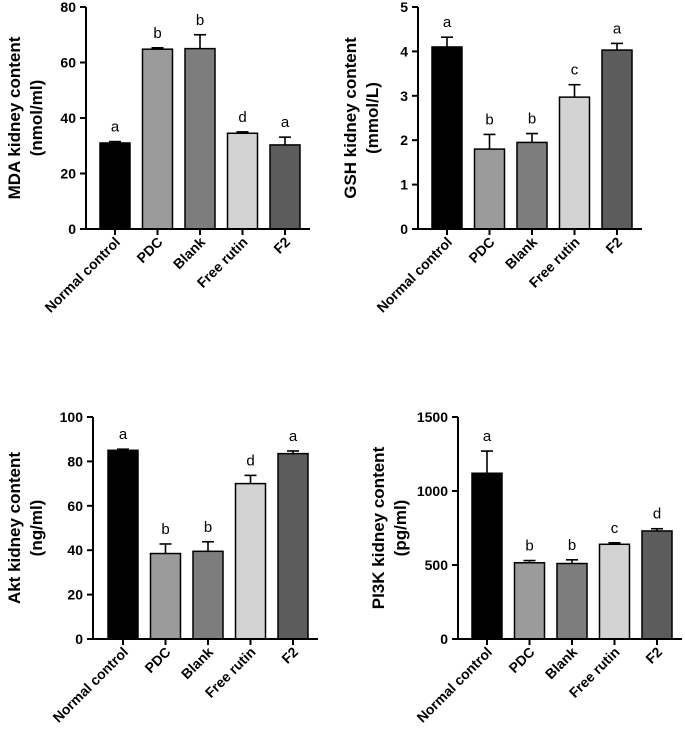 Image resolution: width=685 pixels, height=749 pixels. I want to click on y-tick-label: 1, so click(404, 185).